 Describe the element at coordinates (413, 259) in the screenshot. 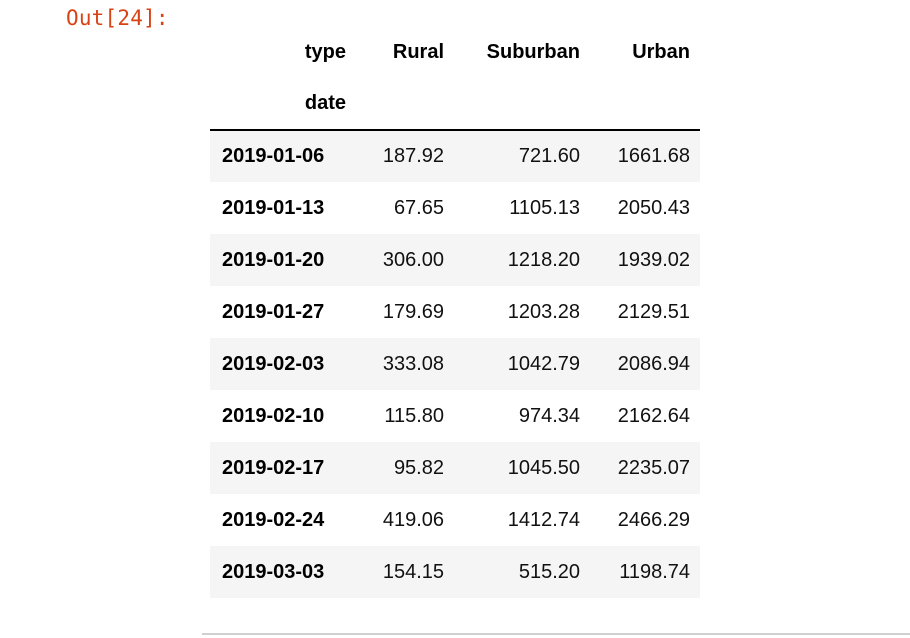

I see `cell-rural: 306.00` at that location.